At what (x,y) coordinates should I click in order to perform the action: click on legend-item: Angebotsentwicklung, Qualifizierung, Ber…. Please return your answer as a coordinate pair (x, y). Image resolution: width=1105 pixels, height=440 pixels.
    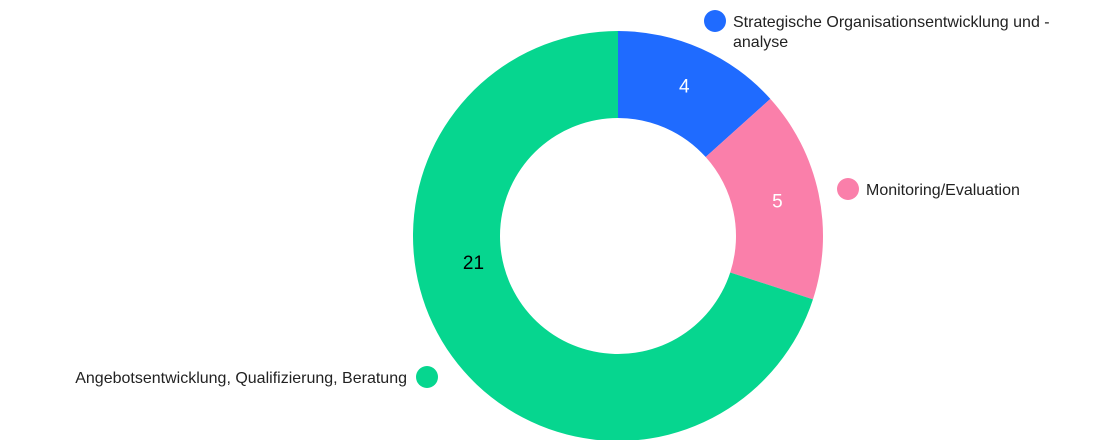
    Looking at the image, I should click on (256, 377).